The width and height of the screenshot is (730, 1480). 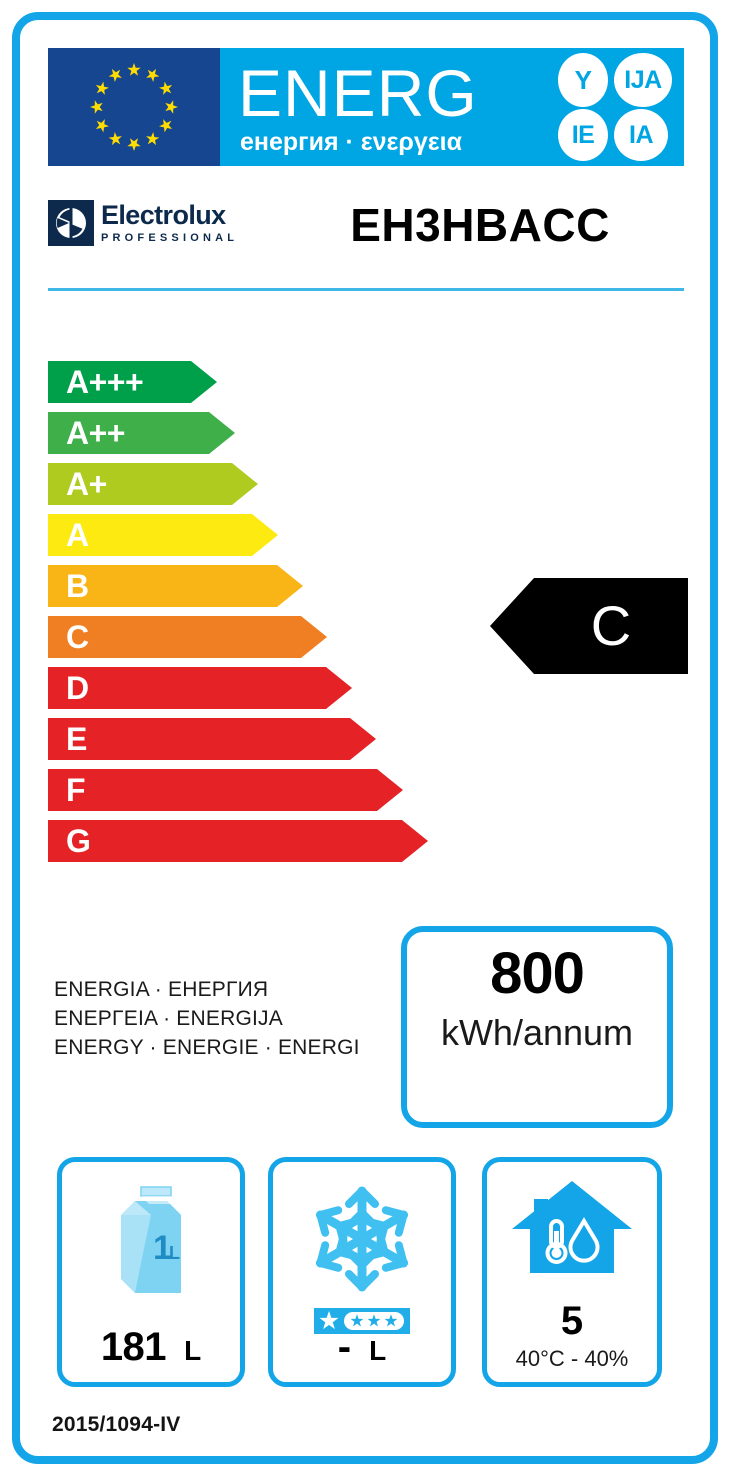 What do you see at coordinates (366, 289) in the screenshot?
I see `header-divider` at bounding box center [366, 289].